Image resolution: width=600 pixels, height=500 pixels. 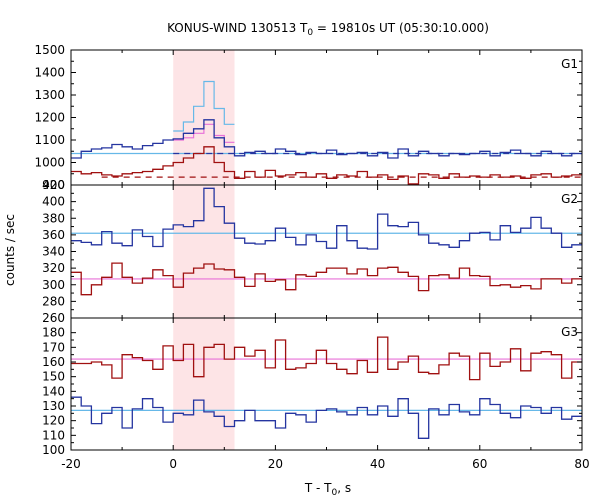 I want to click on y-tick-label: 160, so click(x=53, y=362).